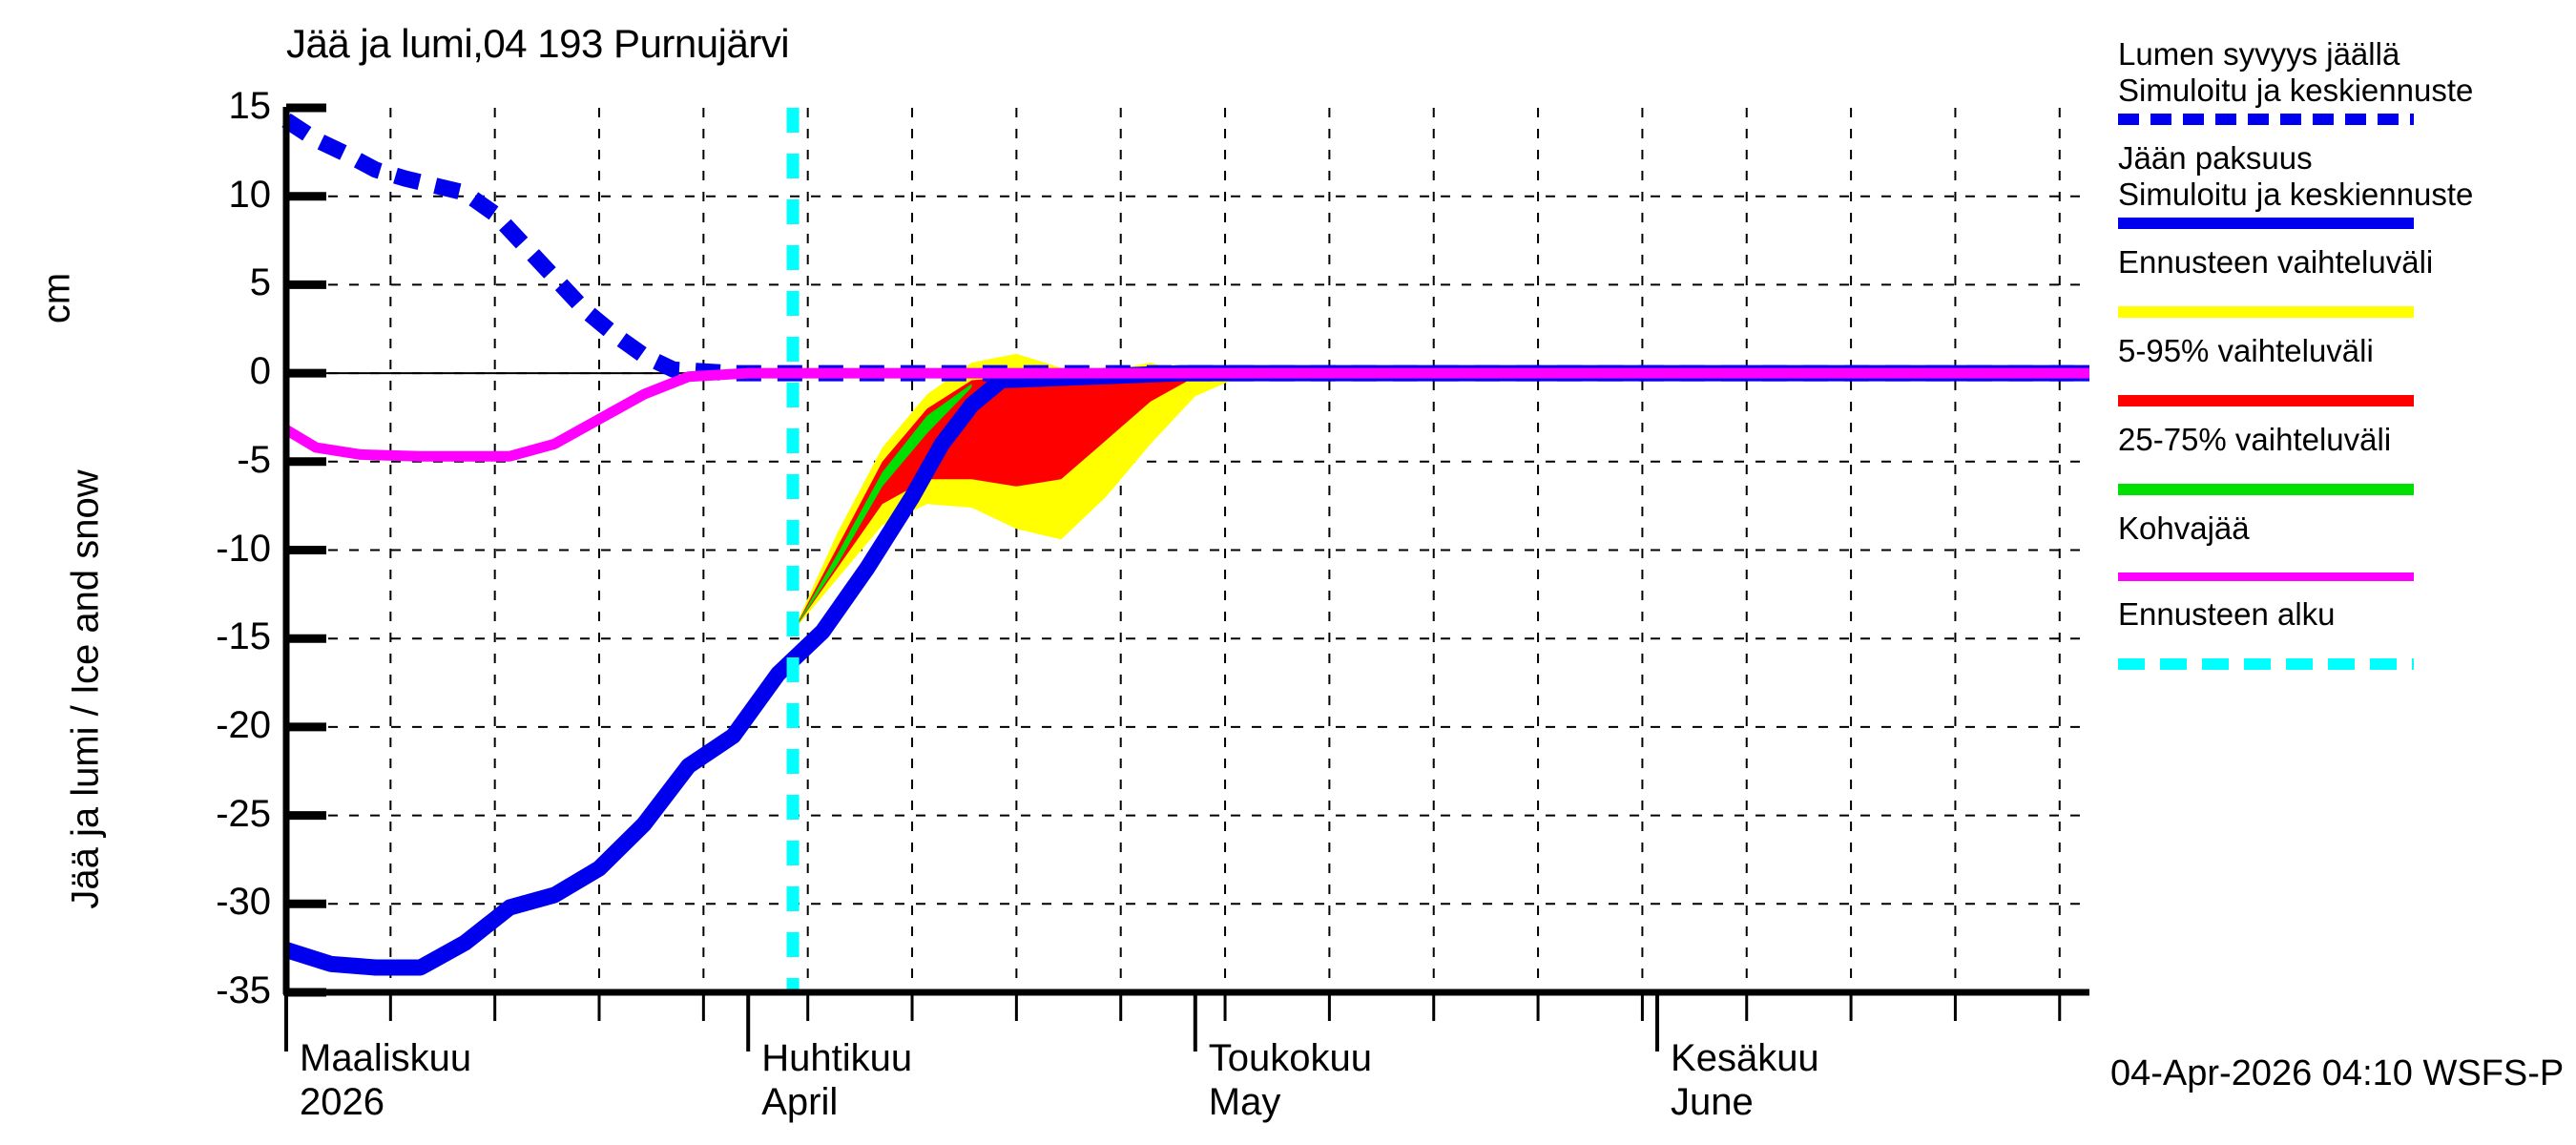 The image size is (2576, 1145). Describe the element at coordinates (260, 371) in the screenshot. I see `y-tick-label: 0` at that location.